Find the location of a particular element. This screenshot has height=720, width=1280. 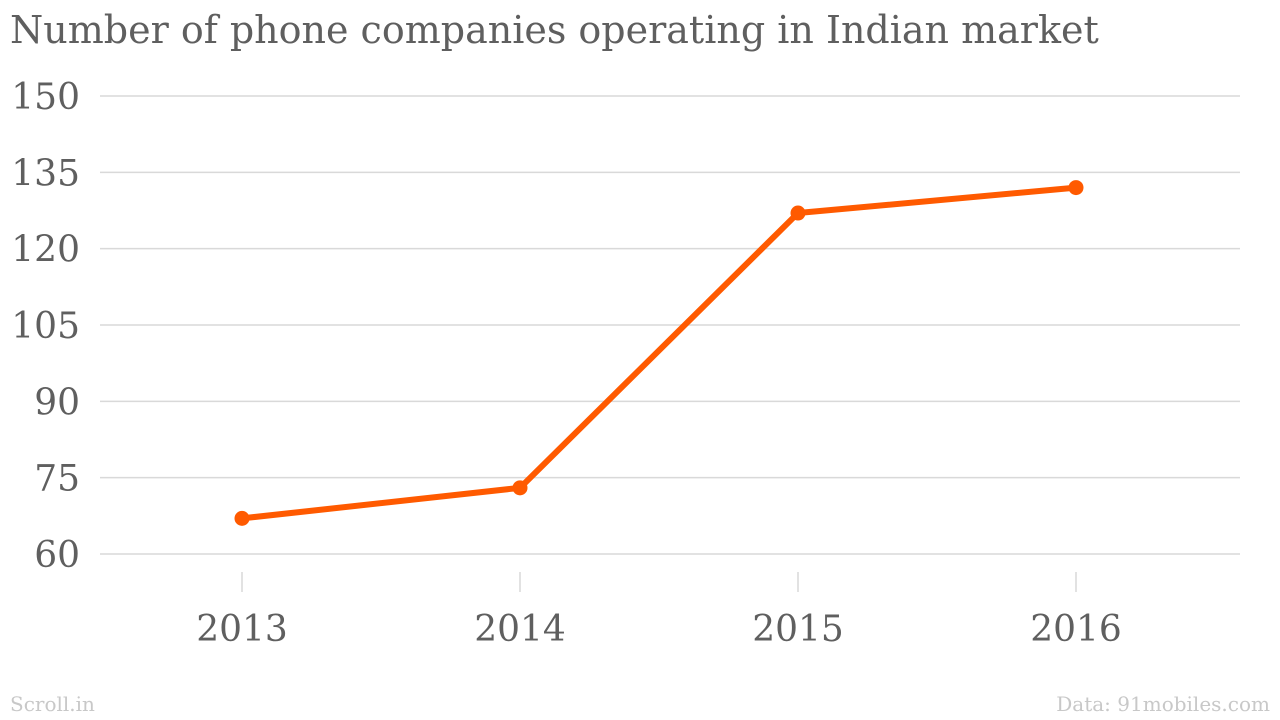

y-tick-label: 105 is located at coordinates (45, 326).